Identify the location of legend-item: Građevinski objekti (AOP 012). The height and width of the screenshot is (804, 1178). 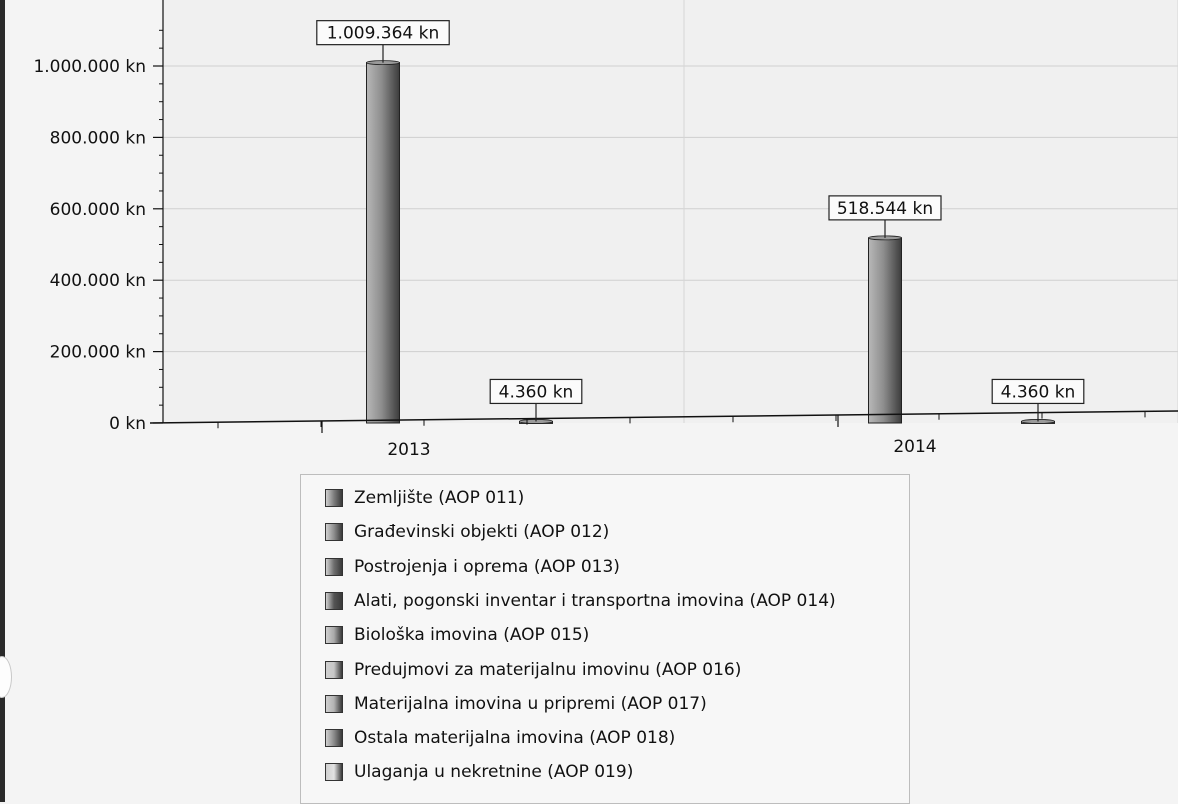
(467, 532).